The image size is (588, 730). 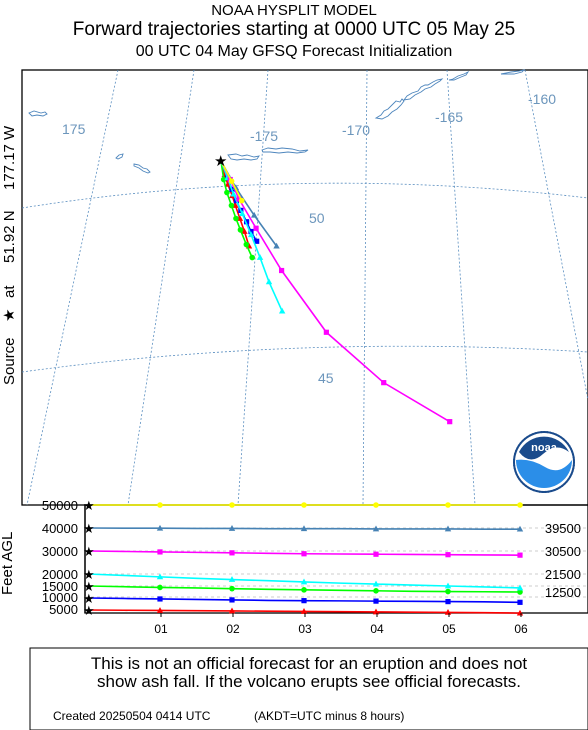 What do you see at coordinates (329, 716) in the screenshot?
I see `akdt-note: (AKDT=UTC minus 8 hours)` at bounding box center [329, 716].